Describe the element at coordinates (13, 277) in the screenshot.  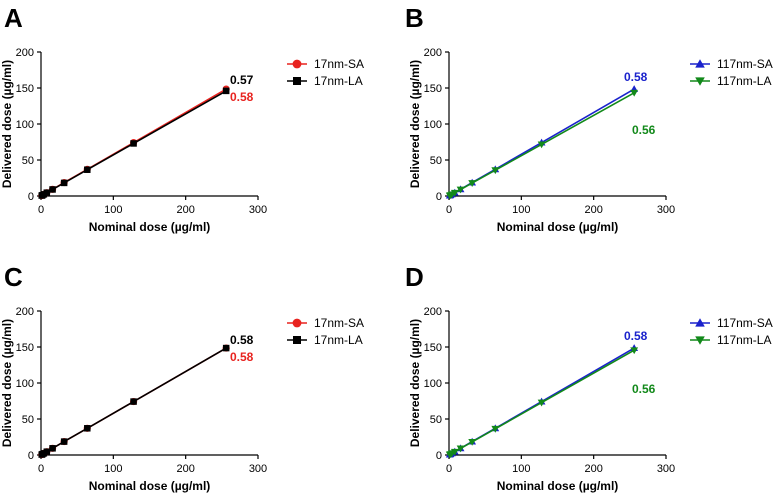
I see `panel-letter: C` at that location.